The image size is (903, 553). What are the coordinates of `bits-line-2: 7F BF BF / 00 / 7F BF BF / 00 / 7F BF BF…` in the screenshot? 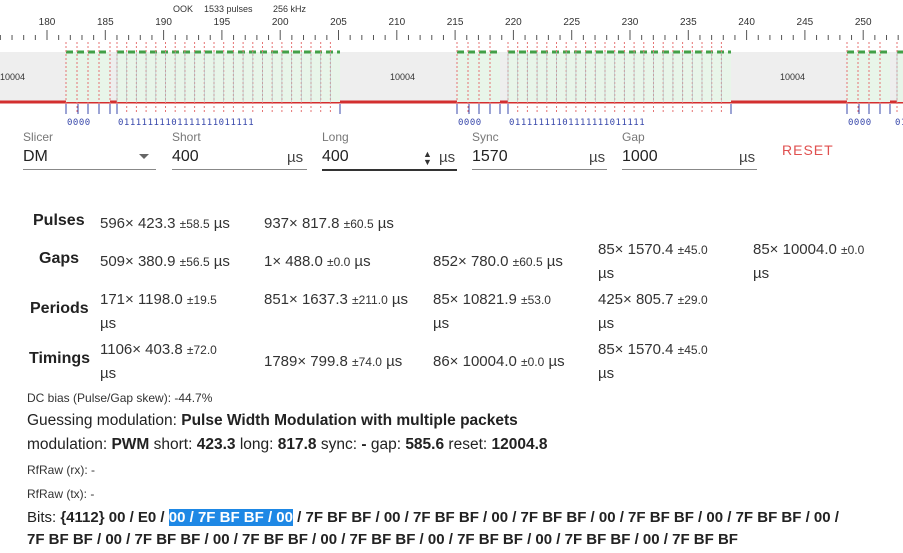 It's located at (382, 539).